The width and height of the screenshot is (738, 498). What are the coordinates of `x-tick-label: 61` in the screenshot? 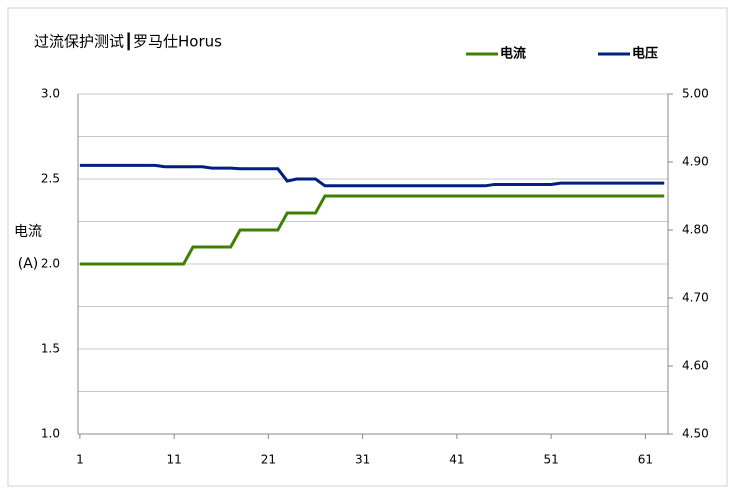 It's located at (645, 460).